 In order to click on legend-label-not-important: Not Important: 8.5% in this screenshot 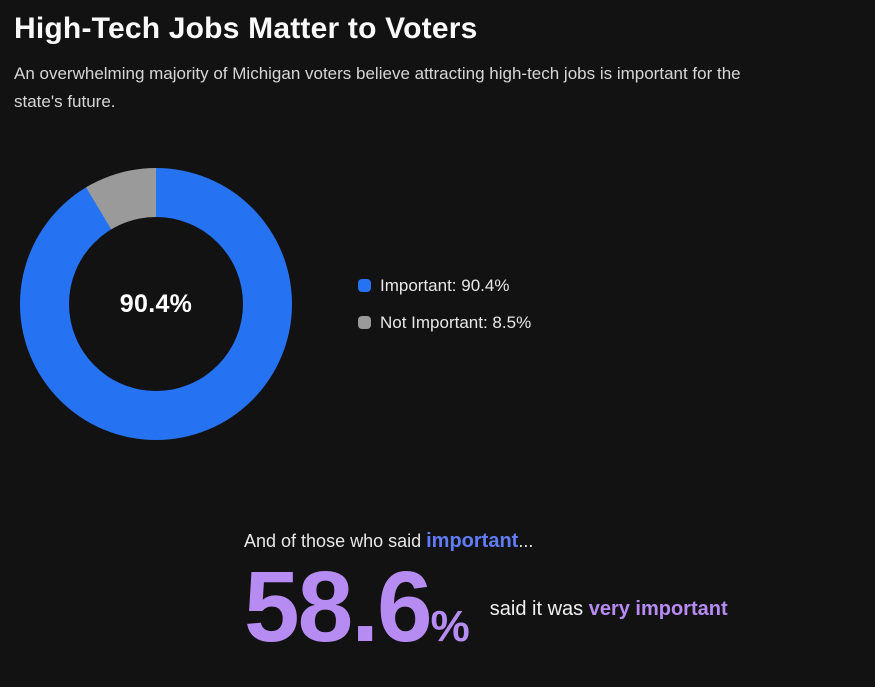, I will do `click(456, 322)`.